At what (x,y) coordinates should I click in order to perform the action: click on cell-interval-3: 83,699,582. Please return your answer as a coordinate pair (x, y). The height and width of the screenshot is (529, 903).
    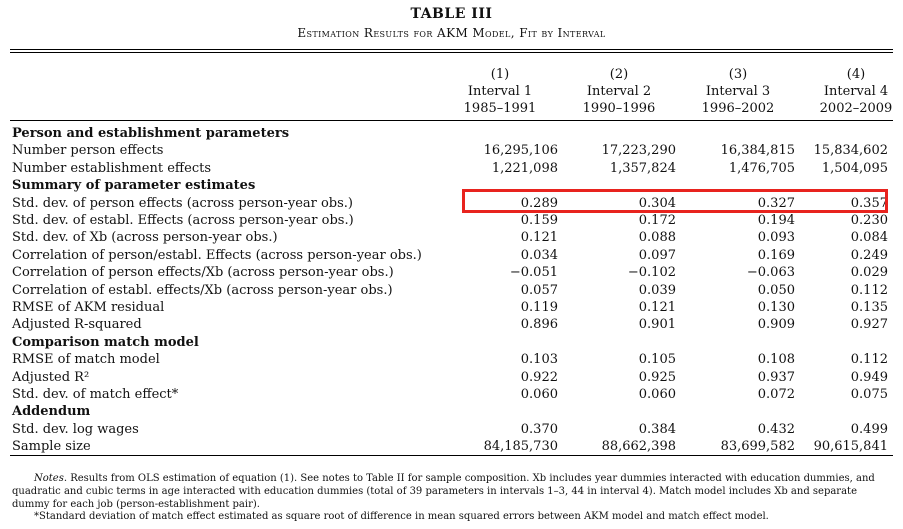
    Looking at the image, I should click on (757, 447).